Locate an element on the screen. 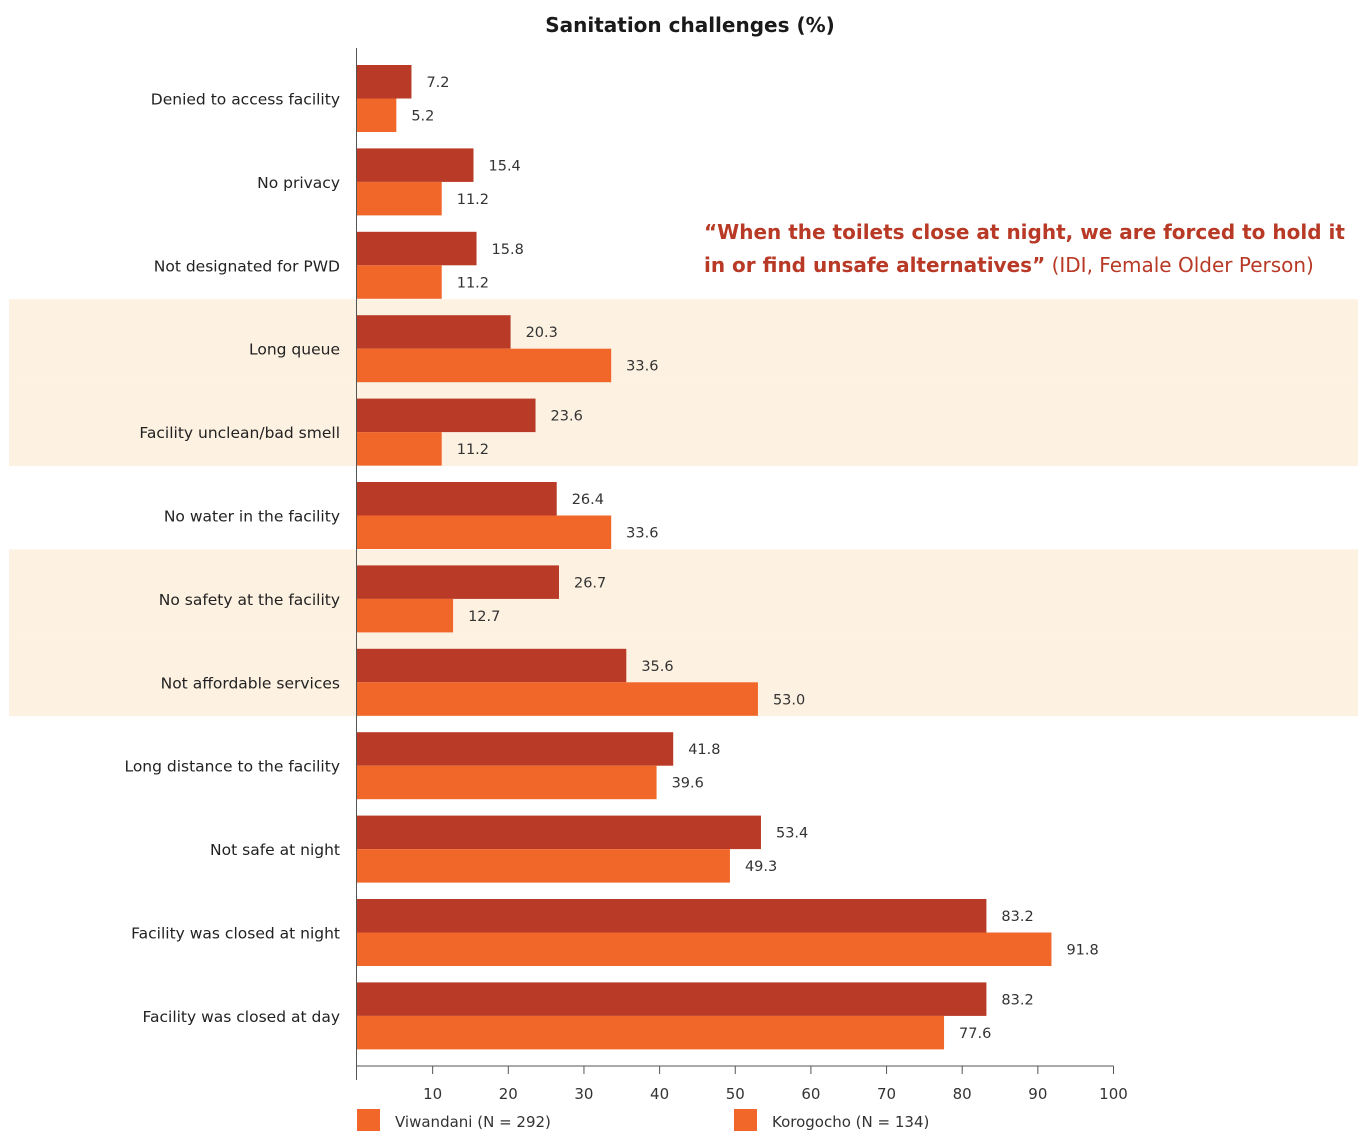 The height and width of the screenshot is (1131, 1358). value-label: 53.0 is located at coordinates (789, 700).